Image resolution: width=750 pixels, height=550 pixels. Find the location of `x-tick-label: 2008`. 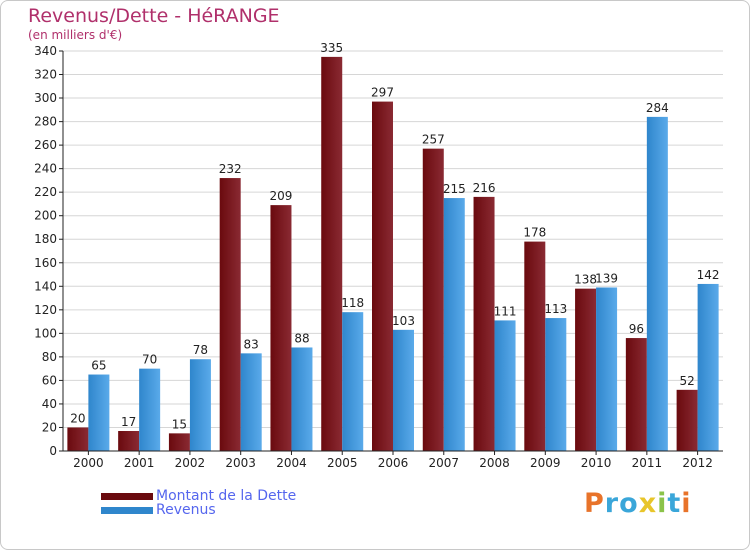

x-tick-label: 2008 is located at coordinates (494, 463).